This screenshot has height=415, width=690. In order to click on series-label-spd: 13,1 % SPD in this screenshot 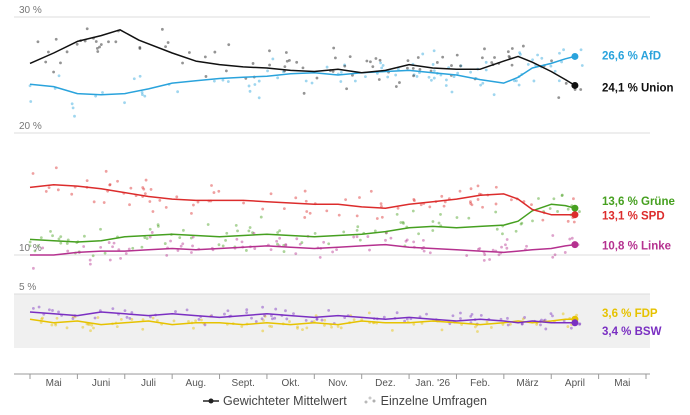, I will do `click(633, 217)`.